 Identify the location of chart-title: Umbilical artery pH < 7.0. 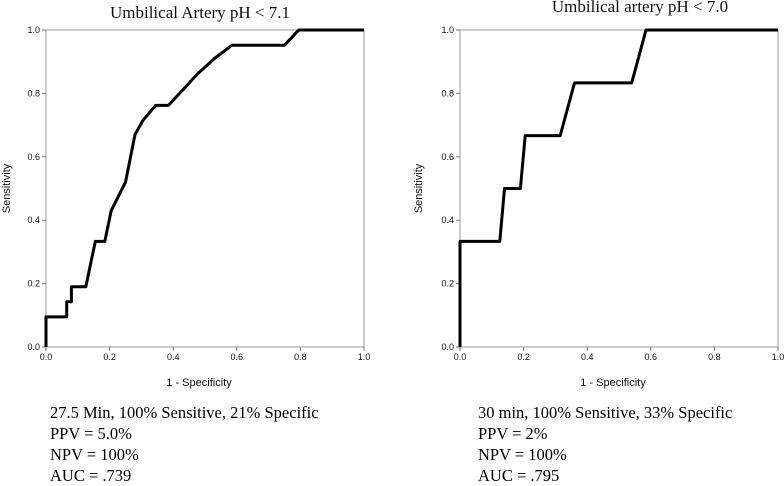
(640, 8).